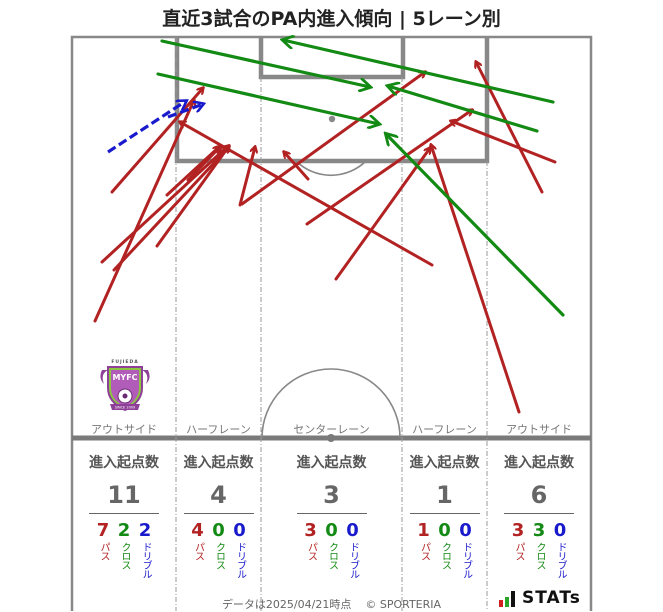  I want to click on svg-text: MYFC, so click(124, 377).